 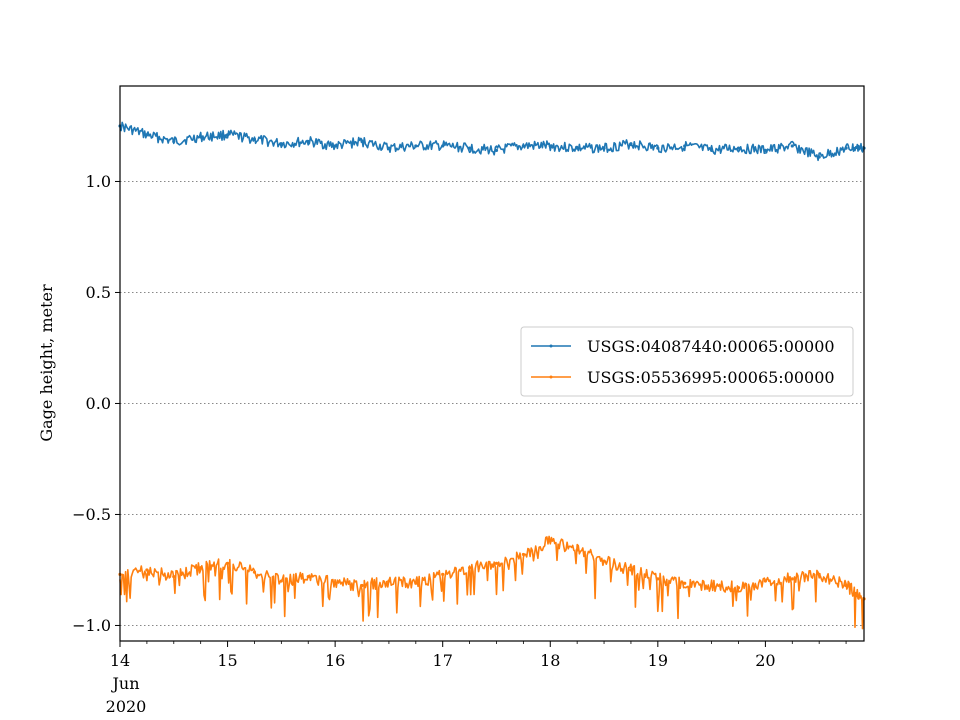 What do you see at coordinates (765, 660) in the screenshot?
I see `x-tick-label: 20` at bounding box center [765, 660].